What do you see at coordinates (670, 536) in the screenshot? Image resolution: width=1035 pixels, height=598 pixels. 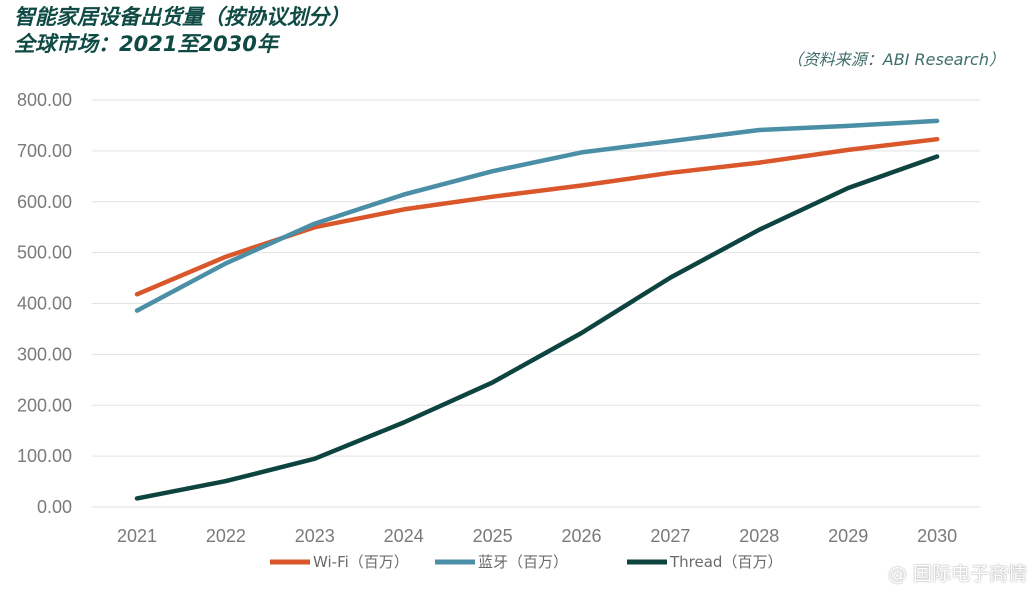 I see `x-tick-label: 2027` at bounding box center [670, 536].